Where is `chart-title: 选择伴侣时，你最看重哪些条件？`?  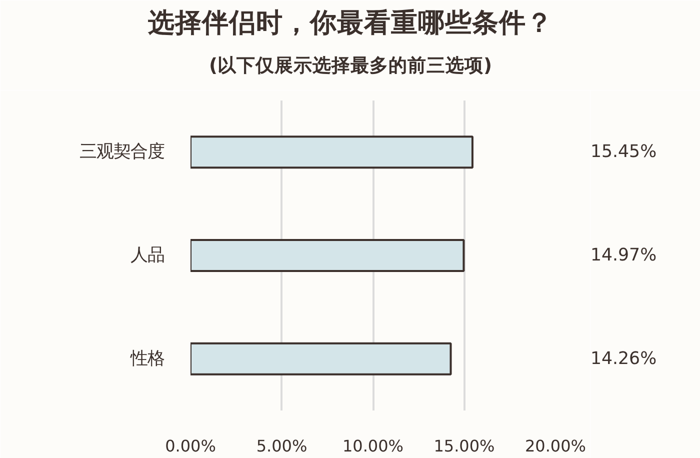
chart-title: 选择伴侣时，你最看重哪些条件？ is located at coordinates (350, 23).